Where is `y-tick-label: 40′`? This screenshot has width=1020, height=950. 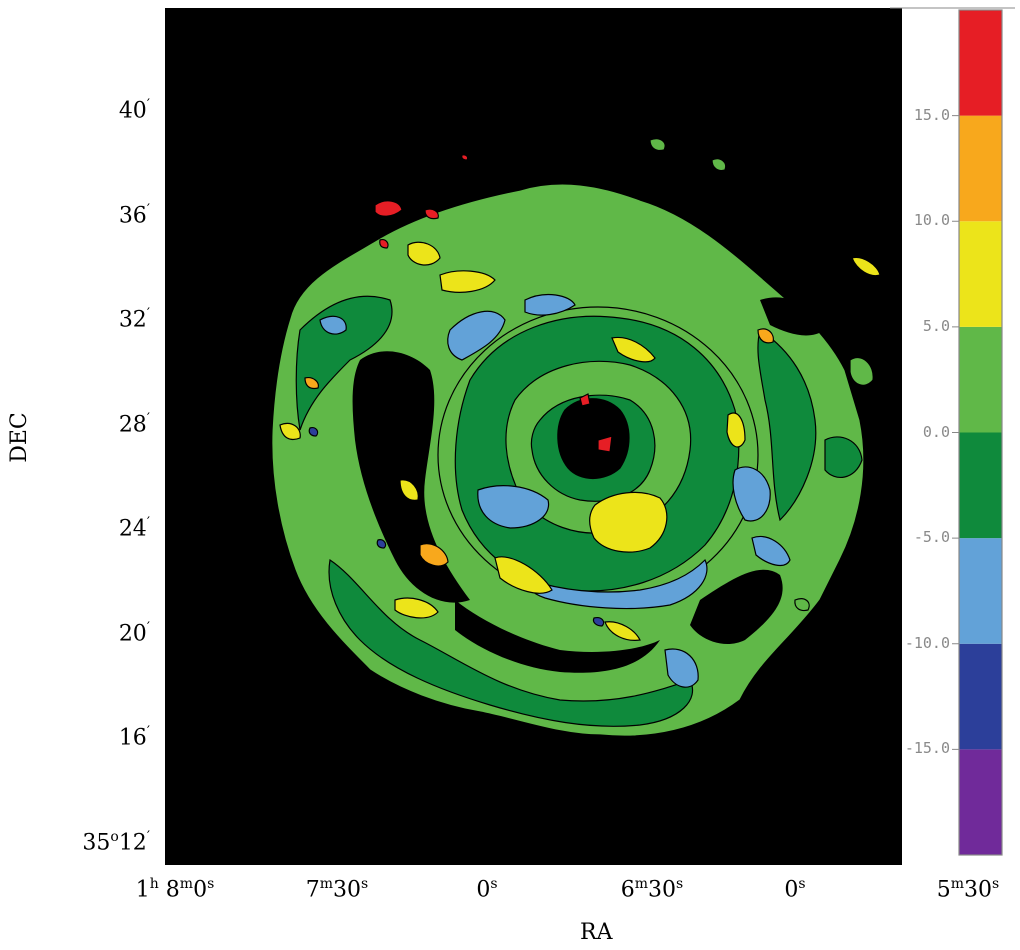 y-tick-label: 40′ is located at coordinates (134, 110).